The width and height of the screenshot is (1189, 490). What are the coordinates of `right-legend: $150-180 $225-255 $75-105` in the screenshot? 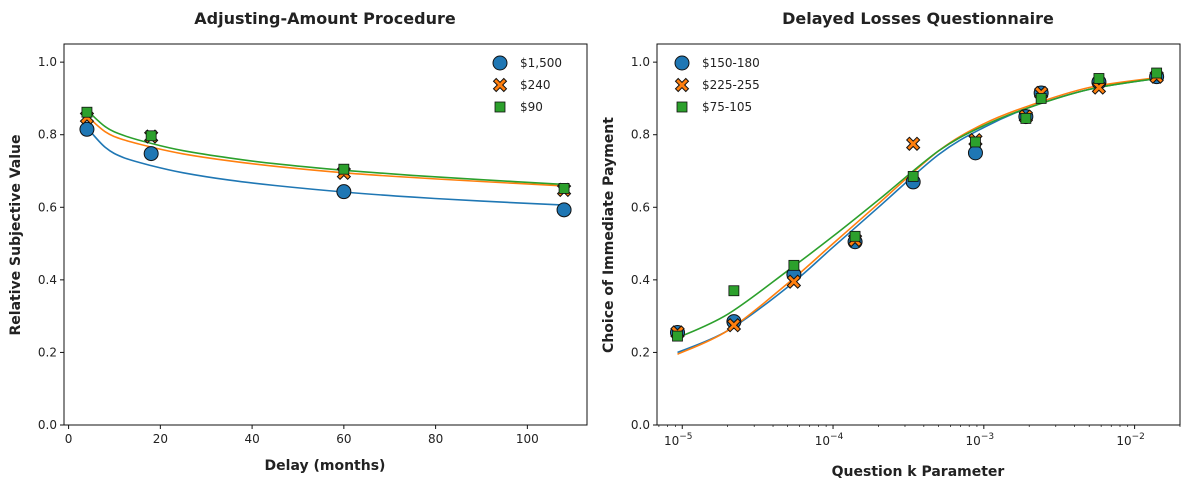 It's located at (717, 84).